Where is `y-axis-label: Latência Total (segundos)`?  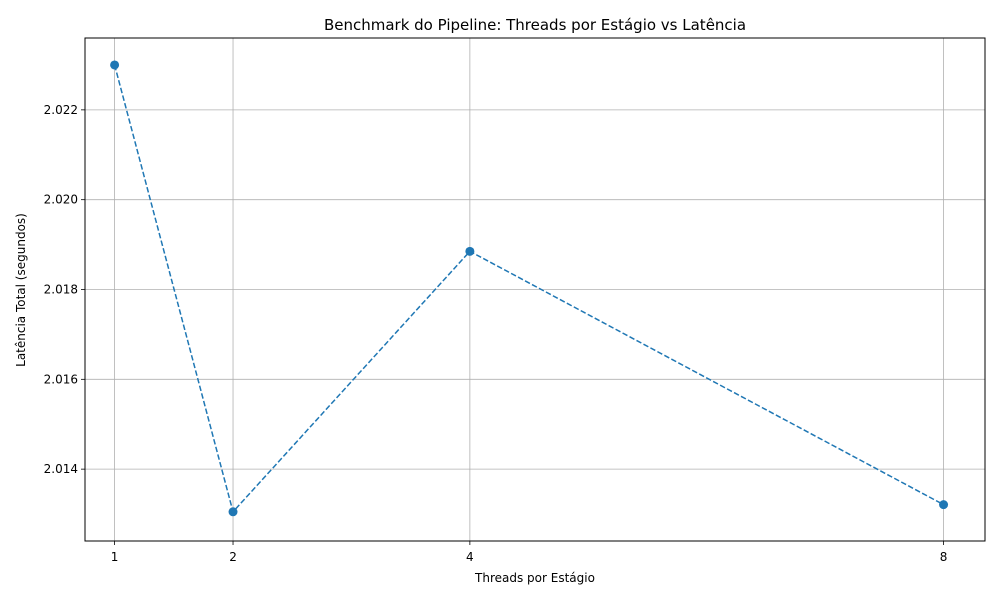 y-axis-label: Latência Total (segundos) is located at coordinates (21, 290).